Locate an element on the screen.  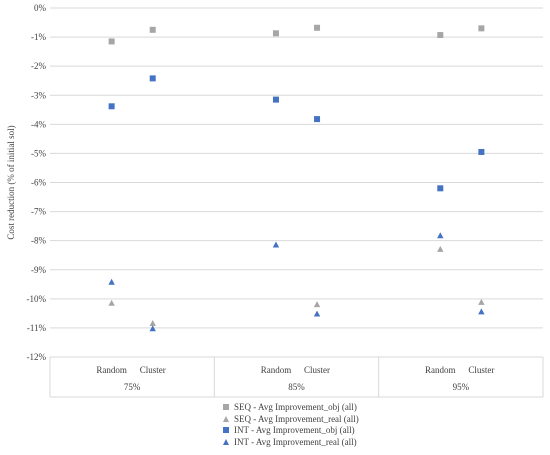
legend-label: SEQ - Avg Improvement_real (all) is located at coordinates (296, 418).